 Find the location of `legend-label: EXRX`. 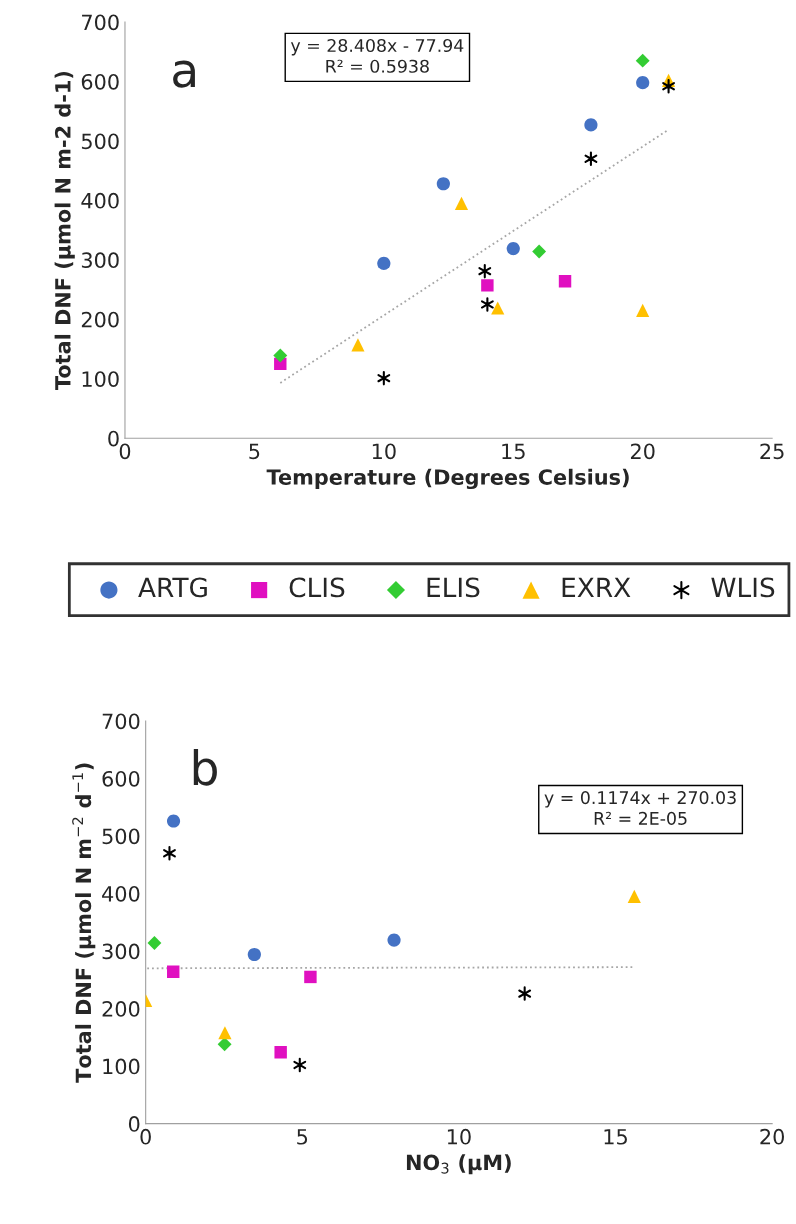

legend-label: EXRX is located at coordinates (596, 587).